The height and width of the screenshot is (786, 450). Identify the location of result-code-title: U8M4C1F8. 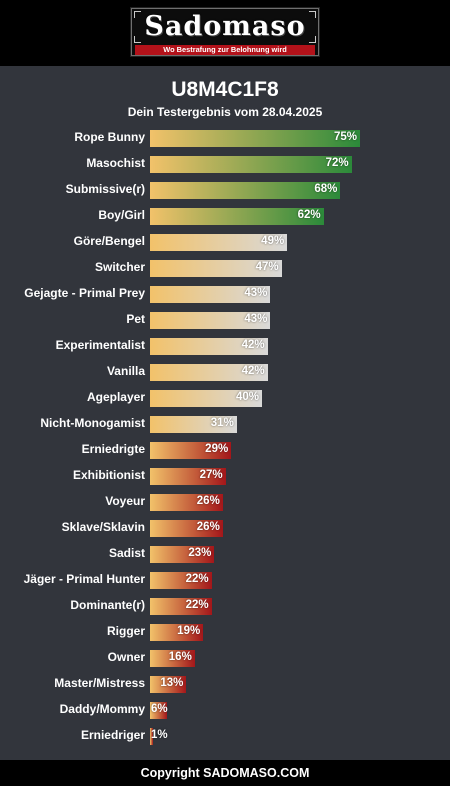
(225, 89).